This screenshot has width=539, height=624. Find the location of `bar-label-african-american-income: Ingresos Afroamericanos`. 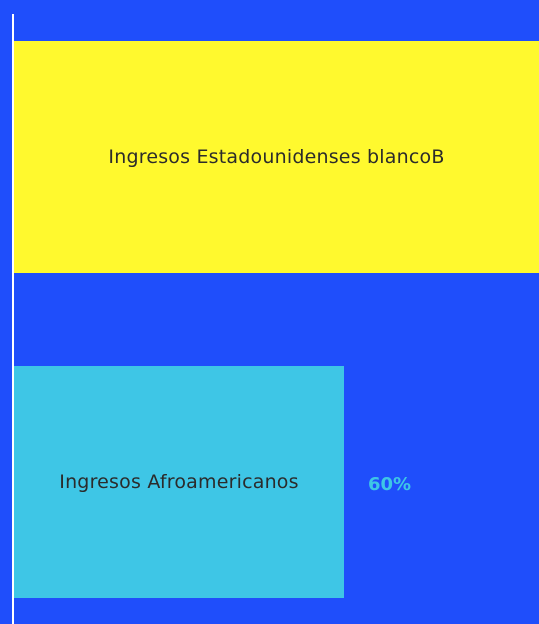

bar-label-african-american-income: Ingresos Afroamericanos is located at coordinates (179, 482).